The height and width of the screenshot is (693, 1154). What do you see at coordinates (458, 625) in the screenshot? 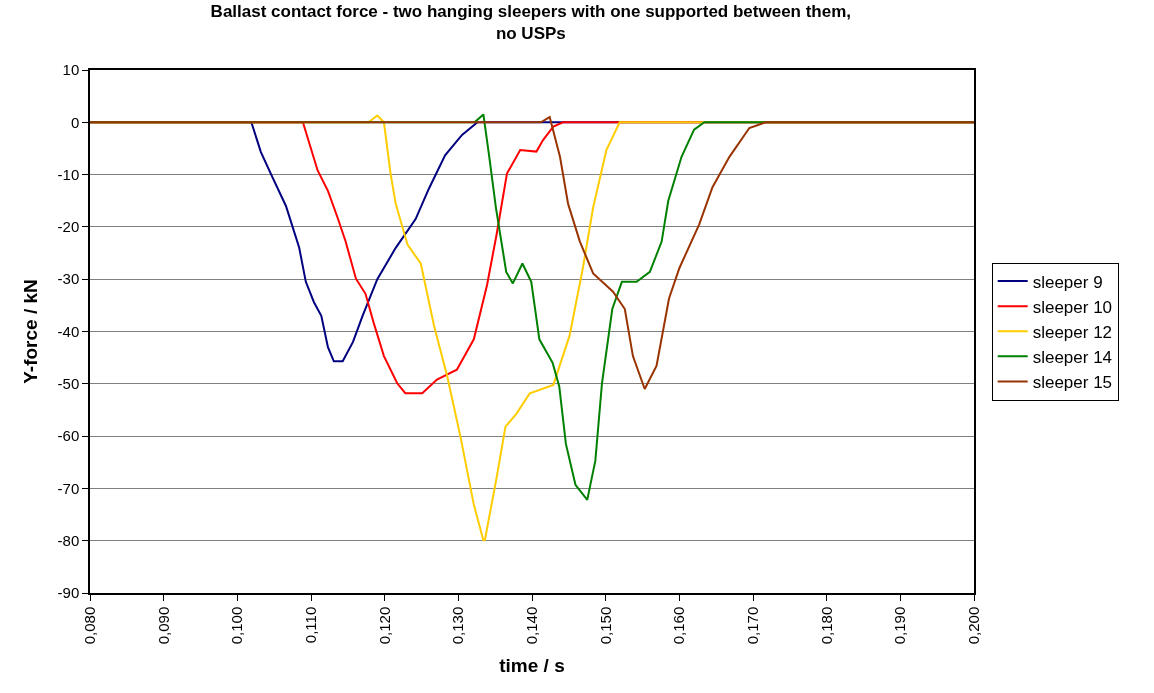
I see `x-tick-label: 0,130` at bounding box center [458, 625].